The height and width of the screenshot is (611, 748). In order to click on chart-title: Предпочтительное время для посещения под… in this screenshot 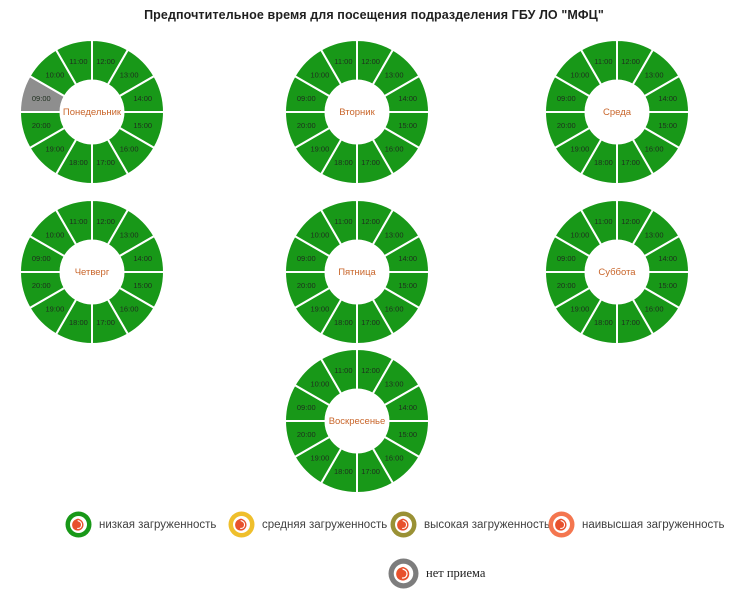, I will do `click(374, 15)`.